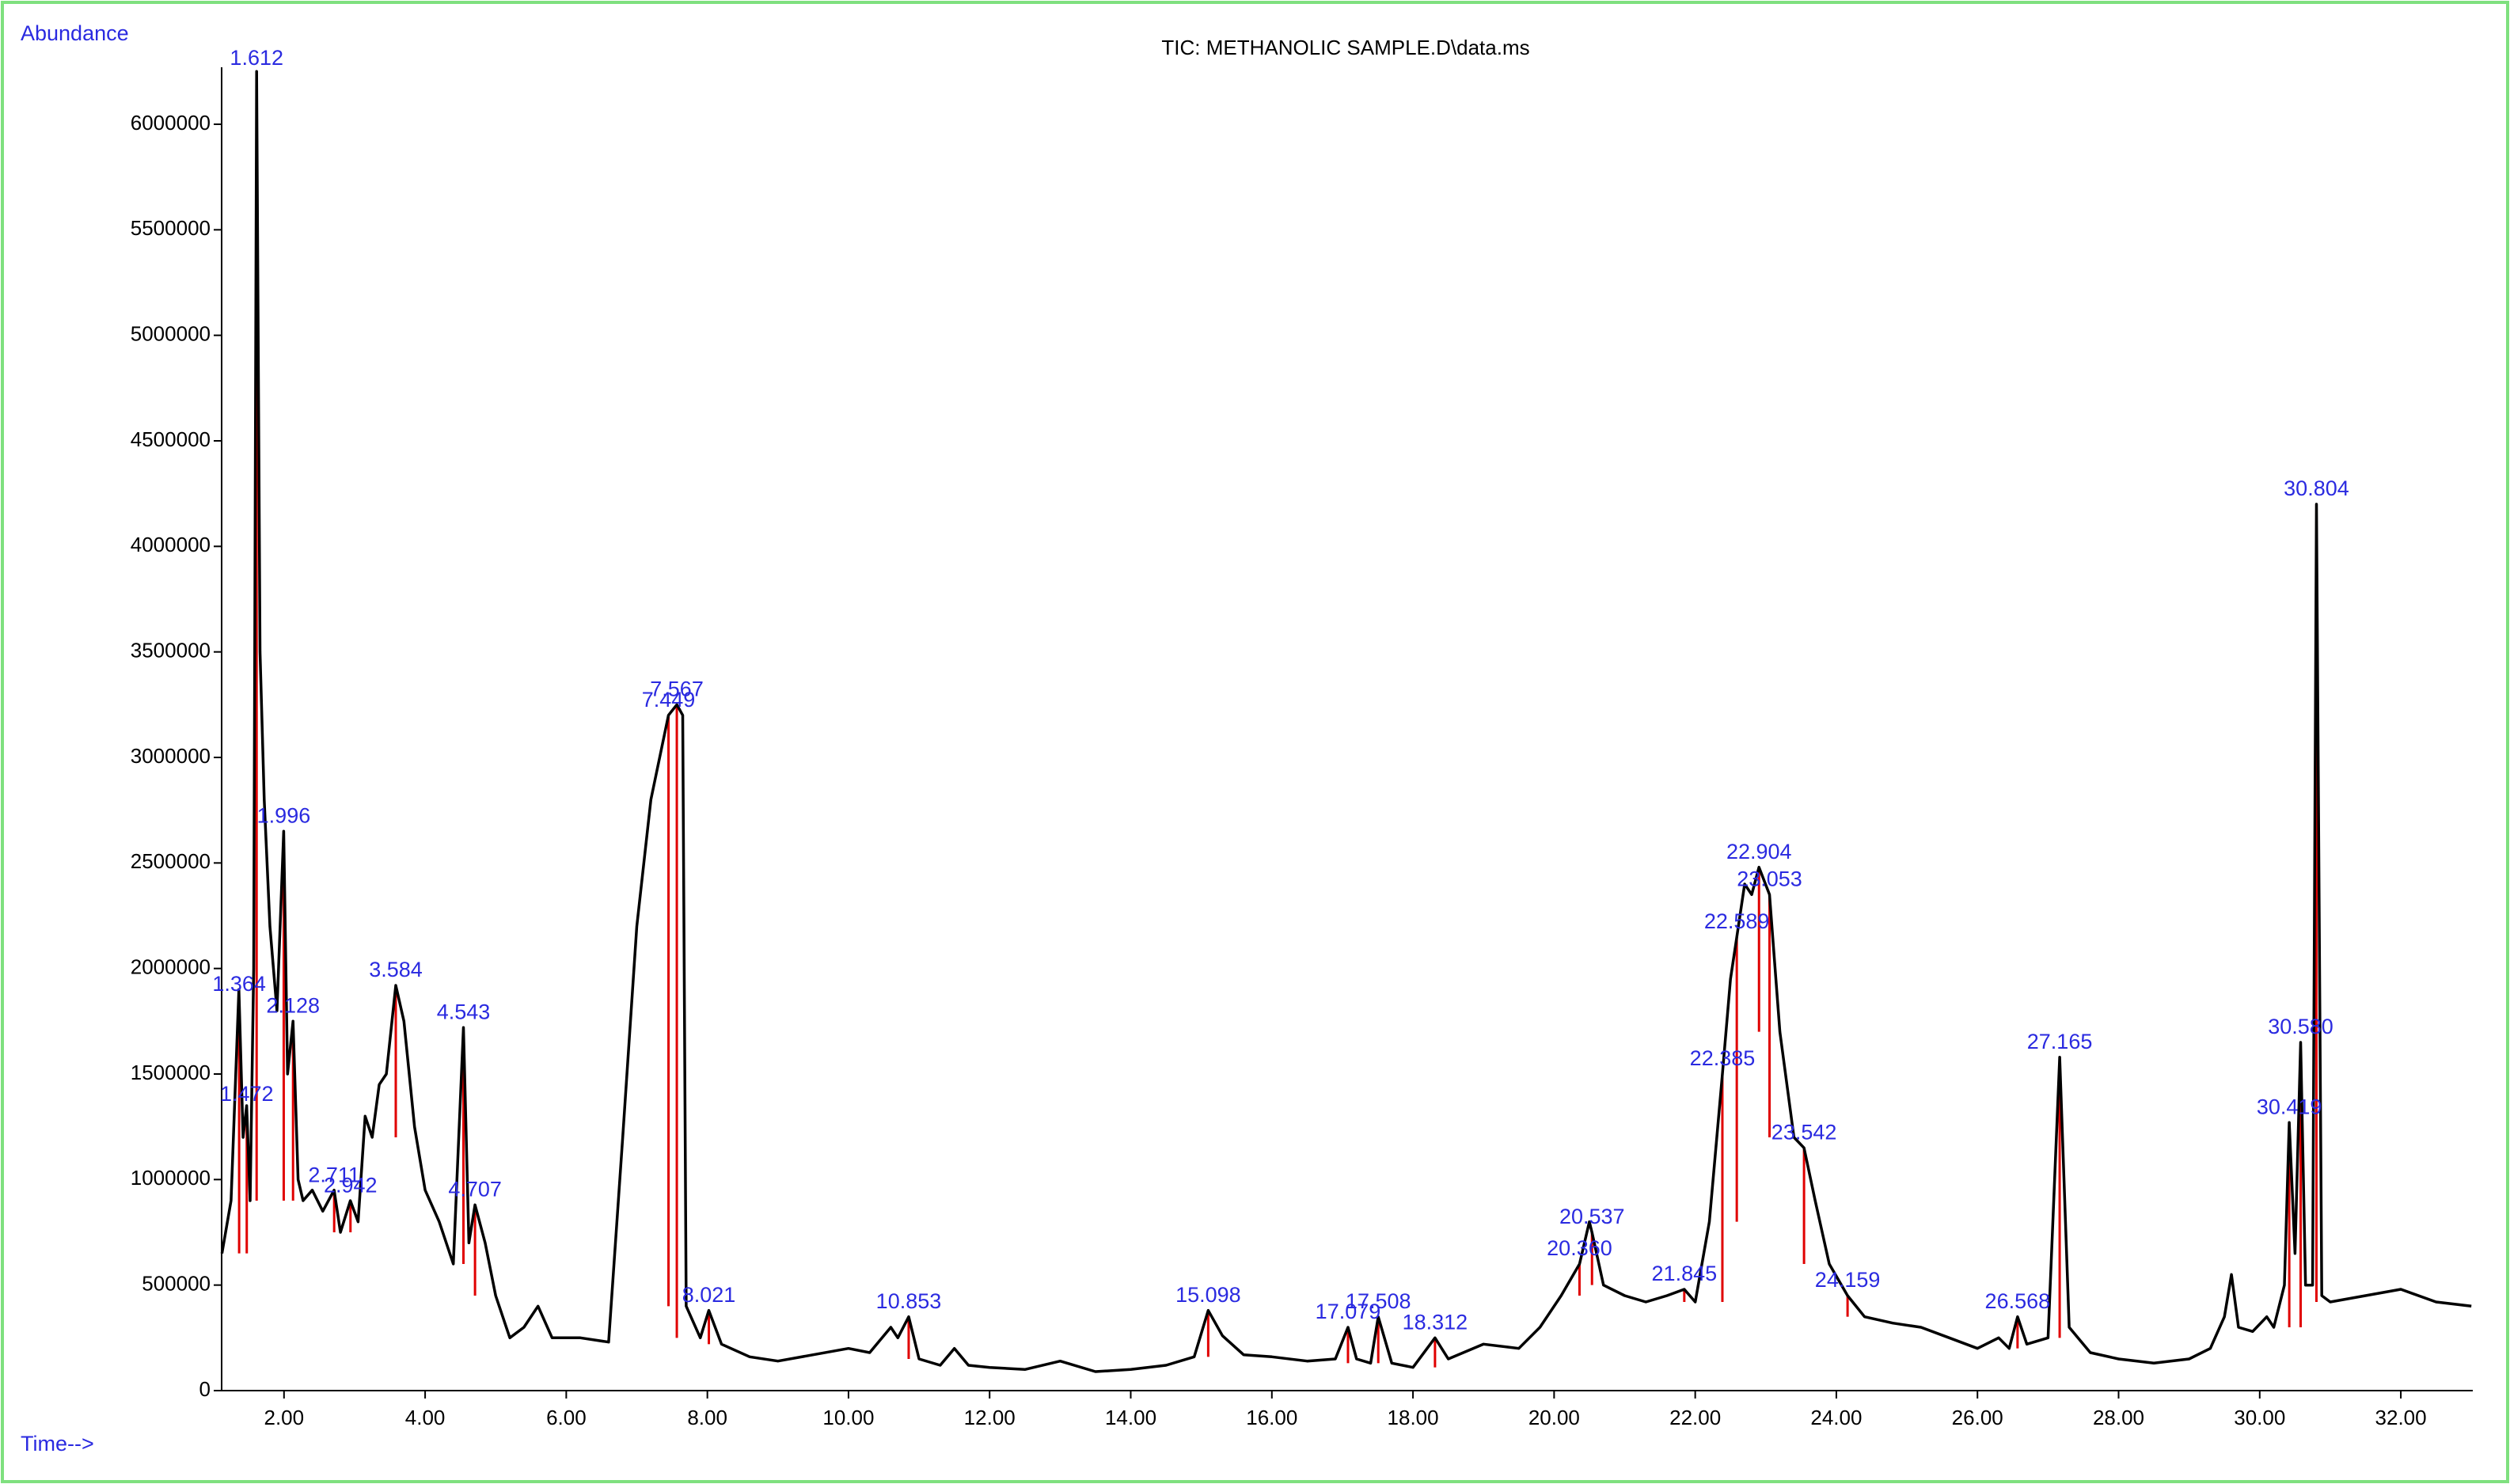  I want to click on peak-label: 21.845, so click(1685, 1273).